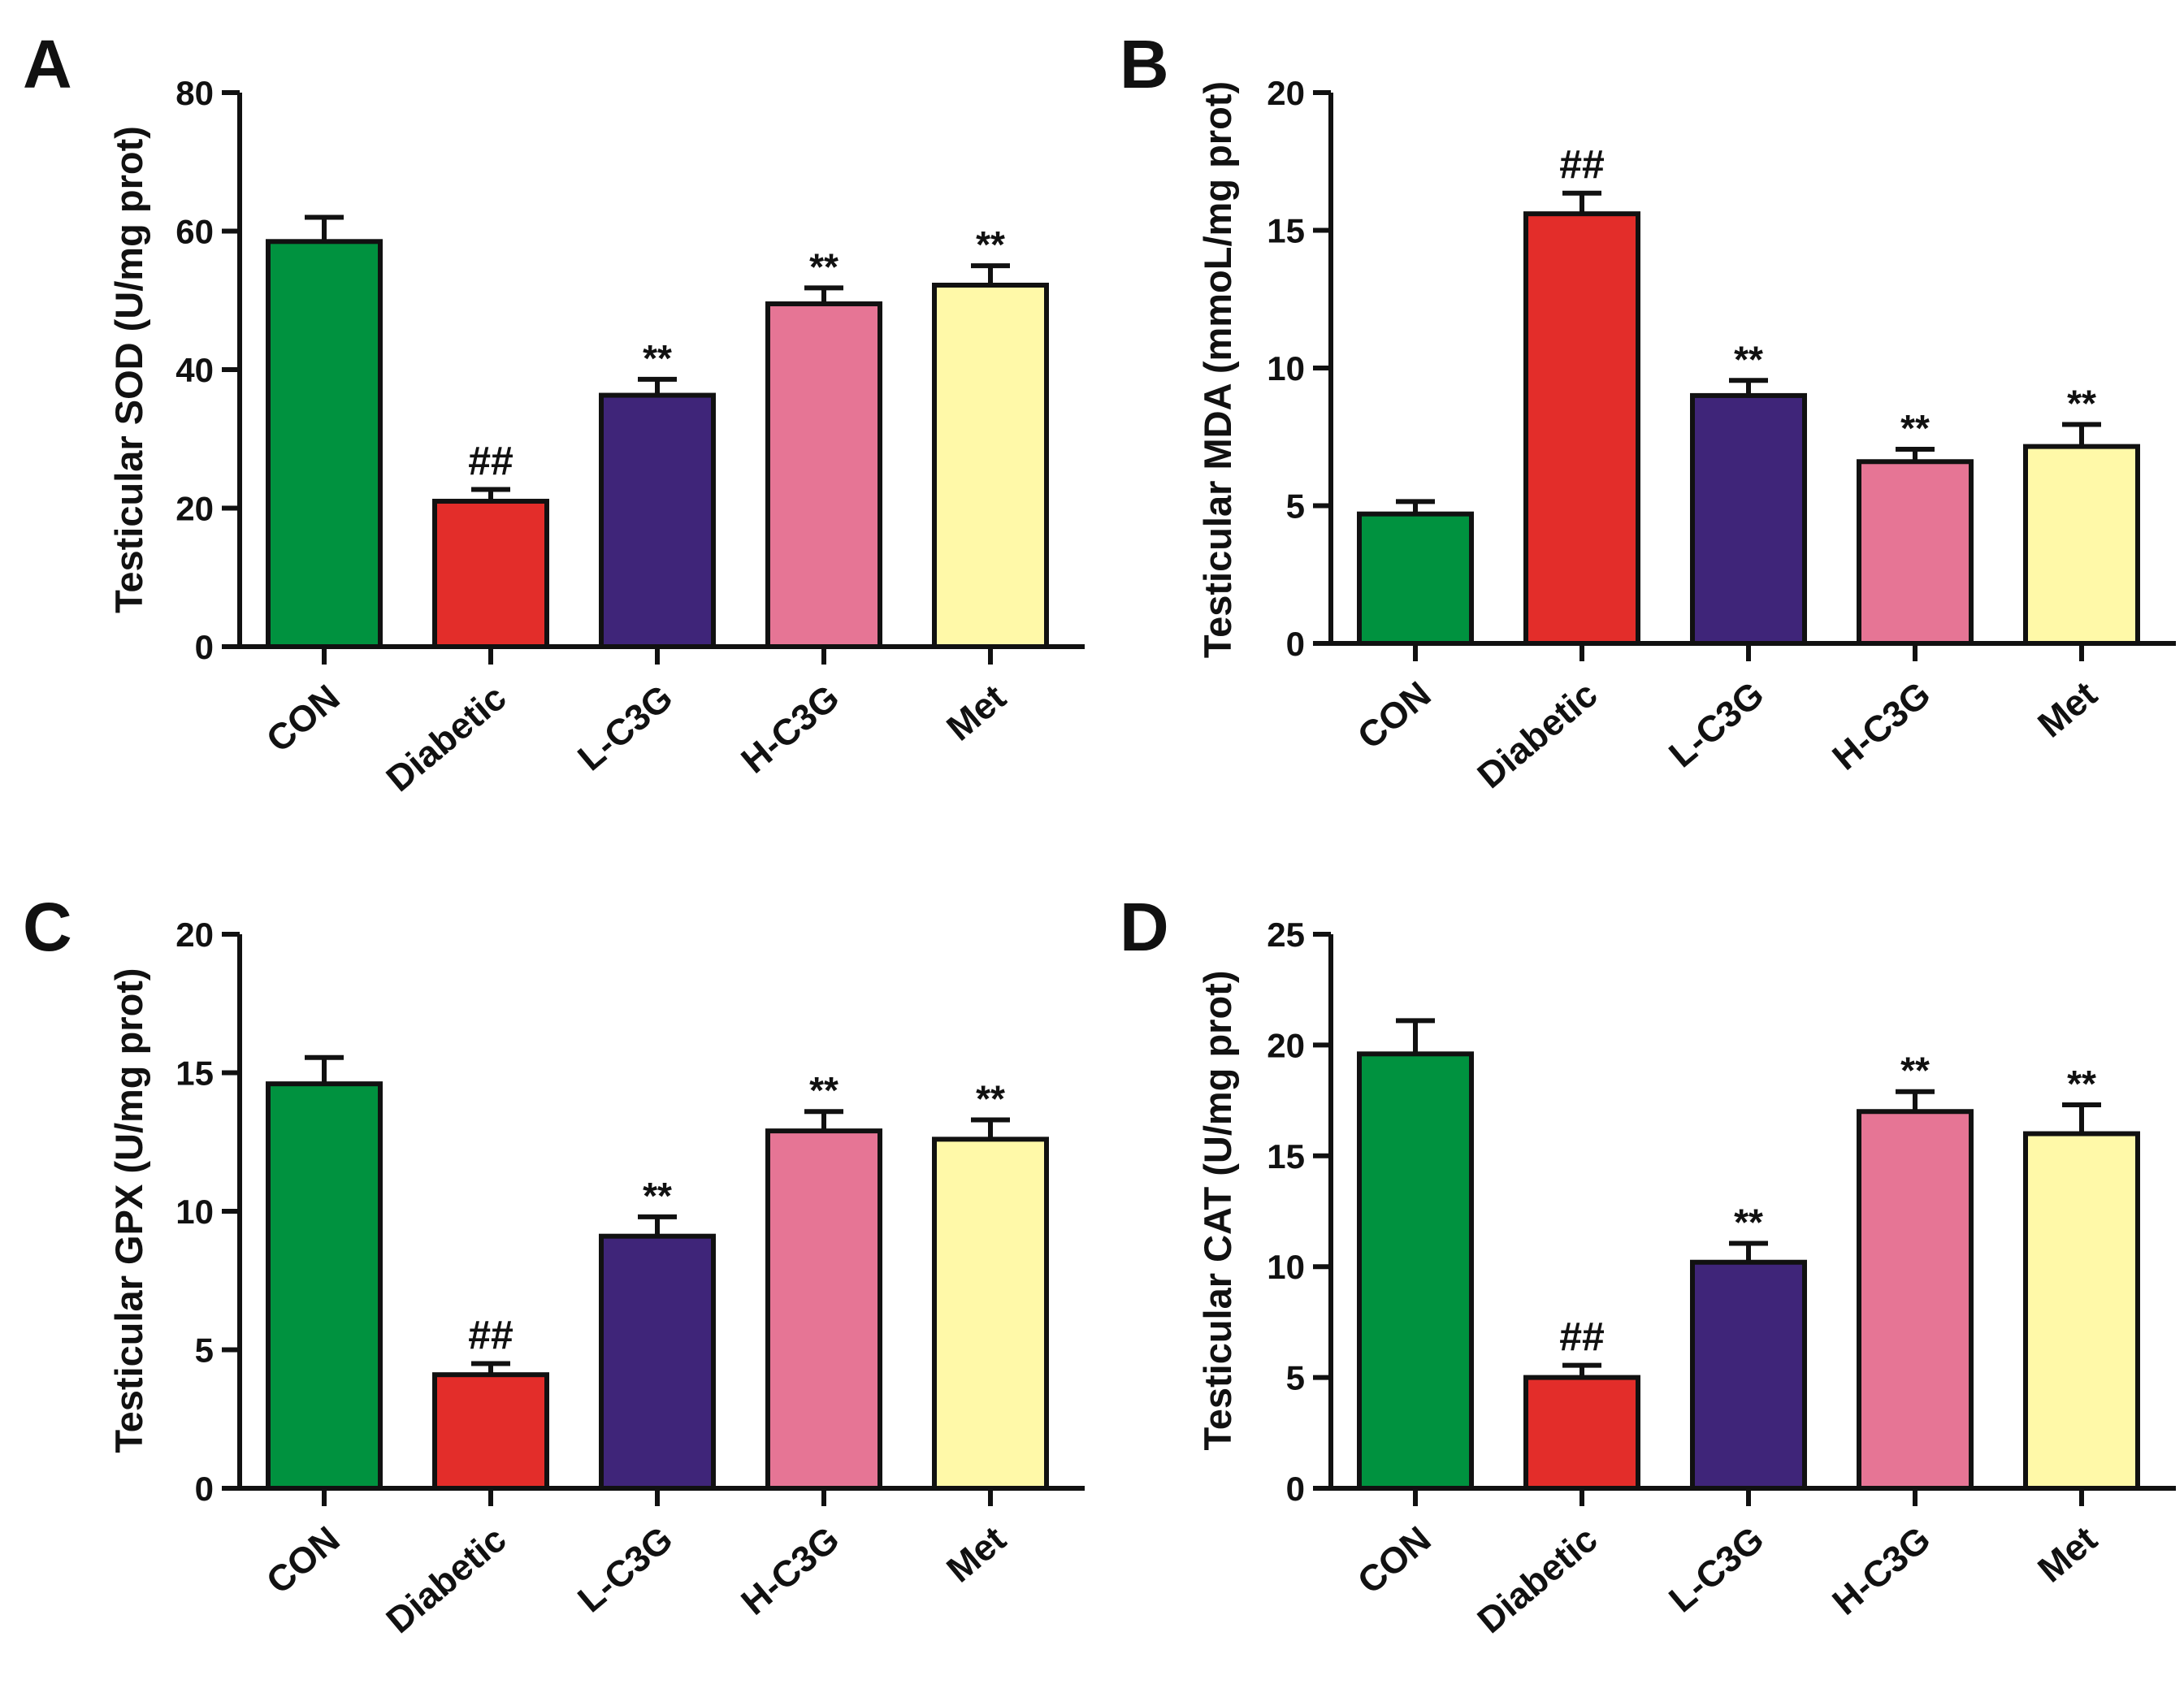 This screenshot has width=2184, height=1693. I want to click on y-tick-label: 60, so click(195, 232).